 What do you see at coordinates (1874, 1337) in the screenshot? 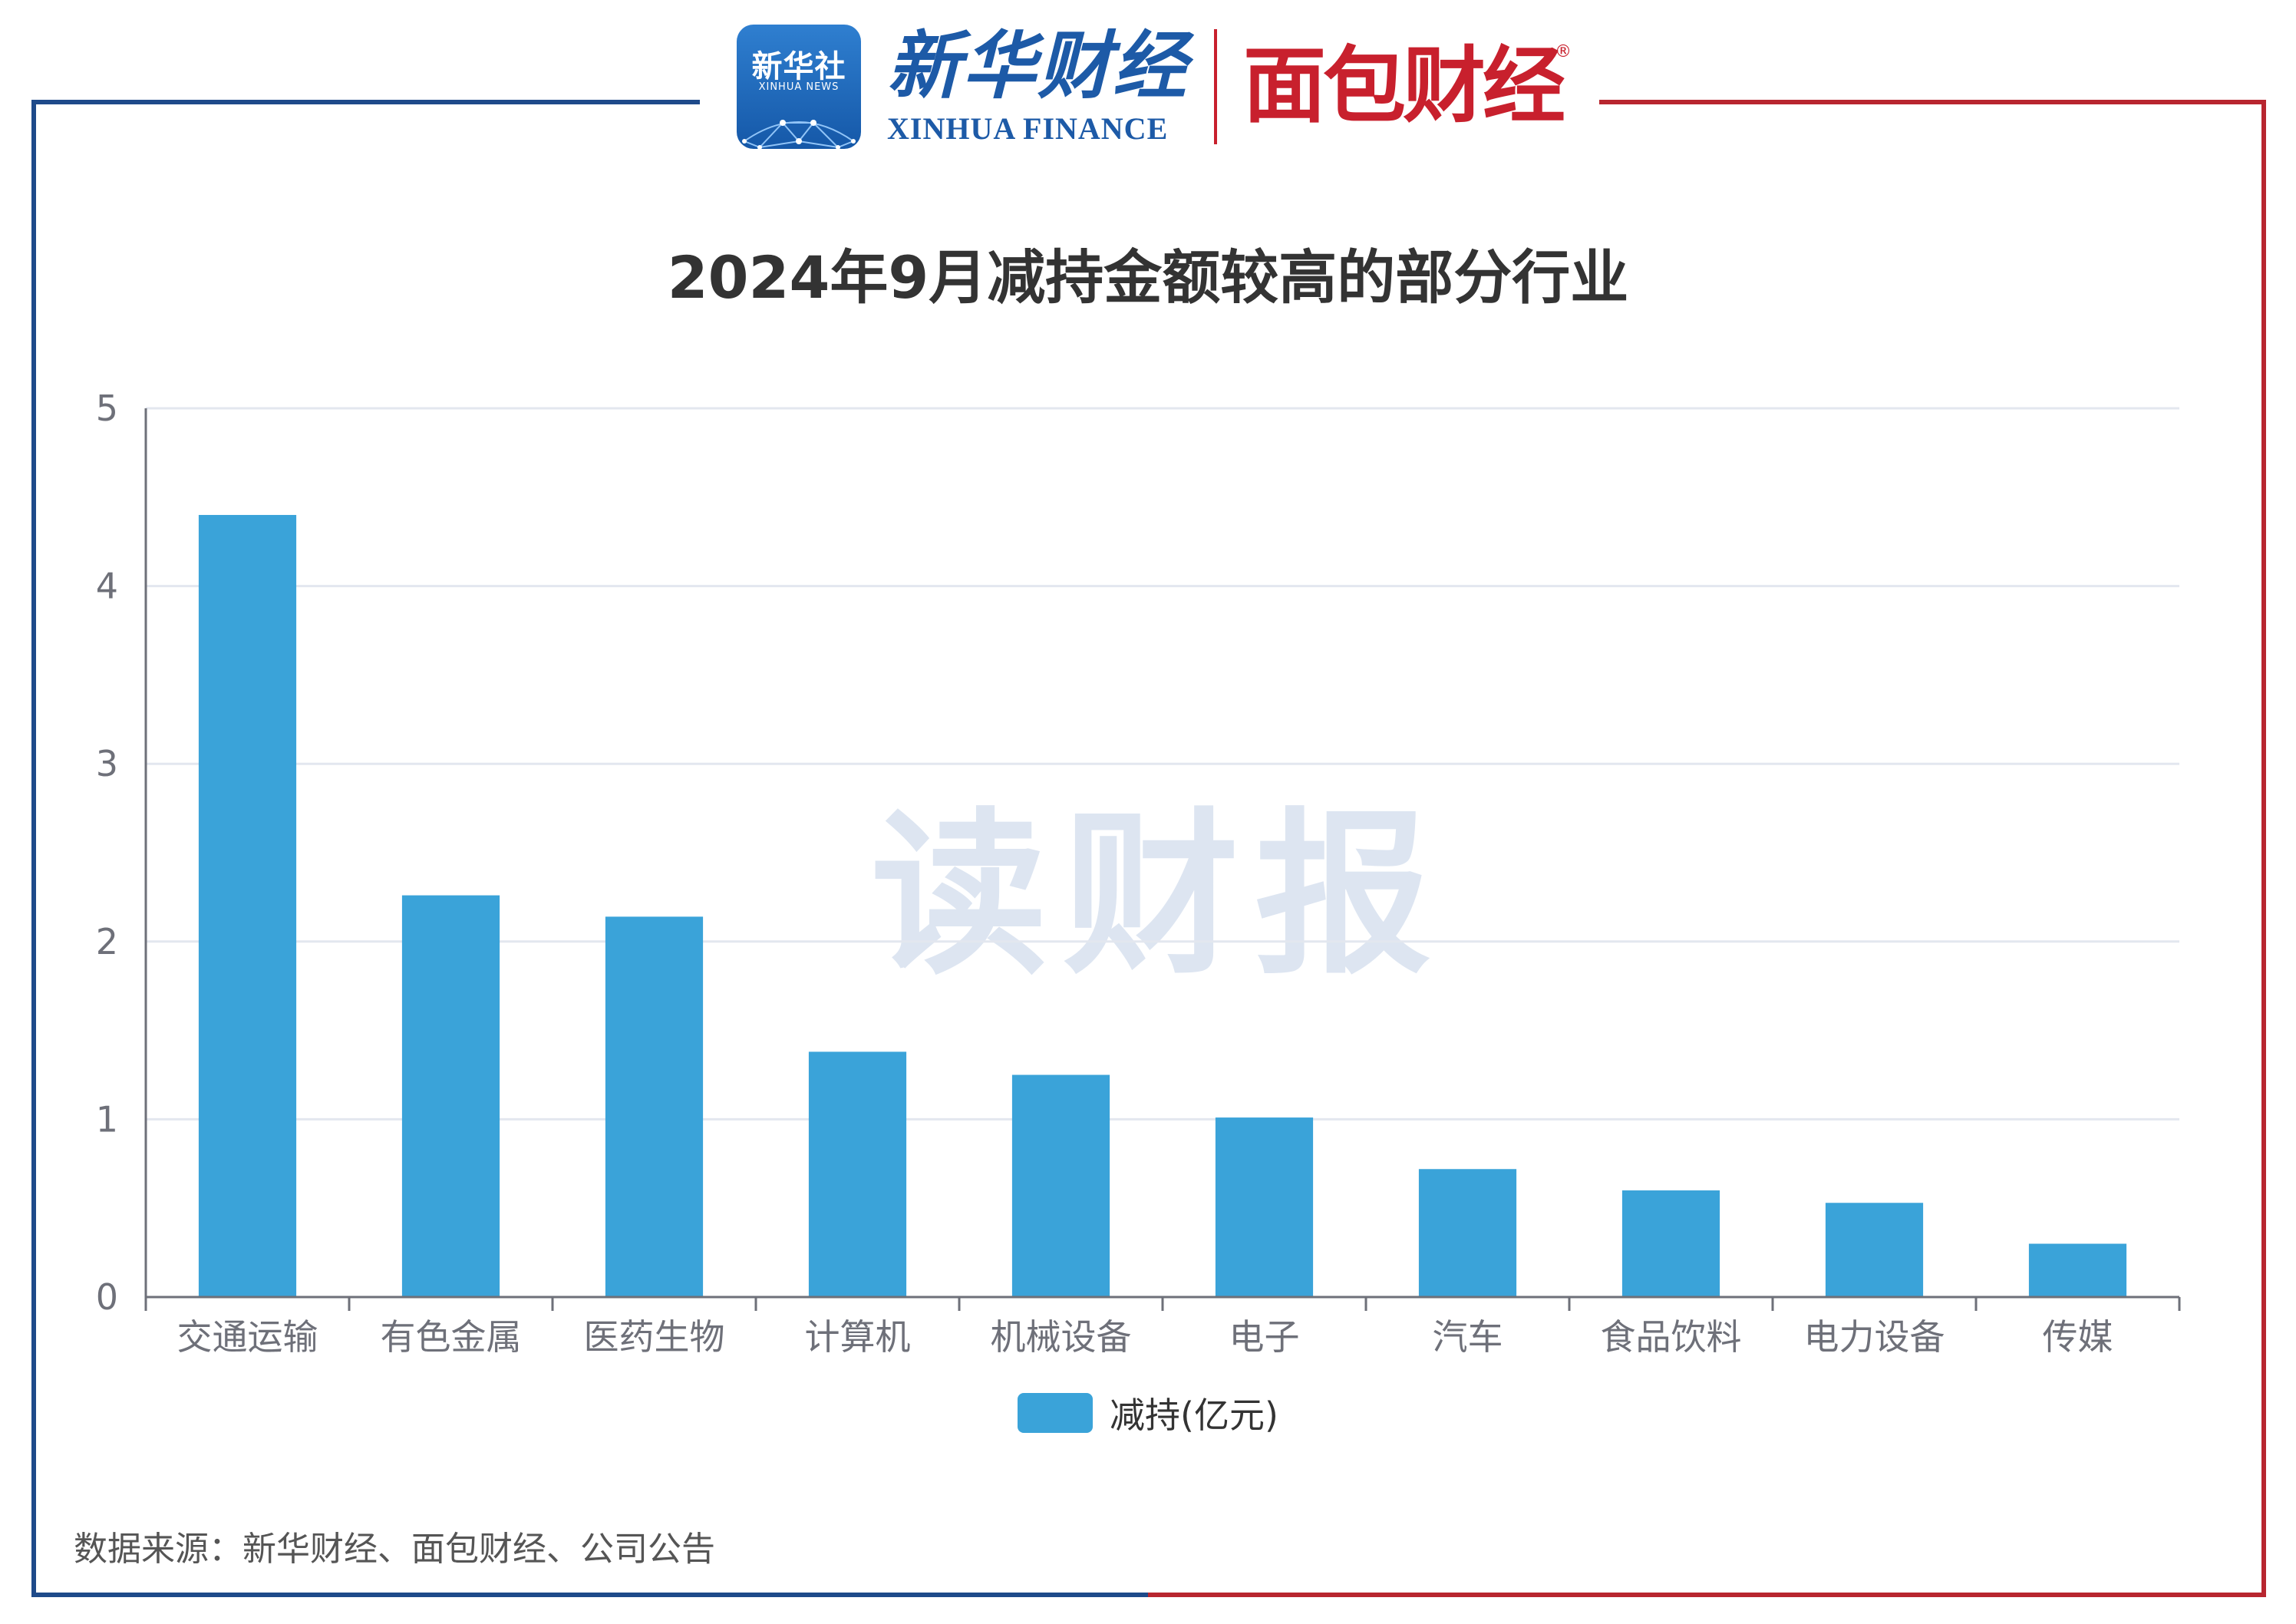
I see `x-tick-label: 电力设备` at bounding box center [1874, 1337].